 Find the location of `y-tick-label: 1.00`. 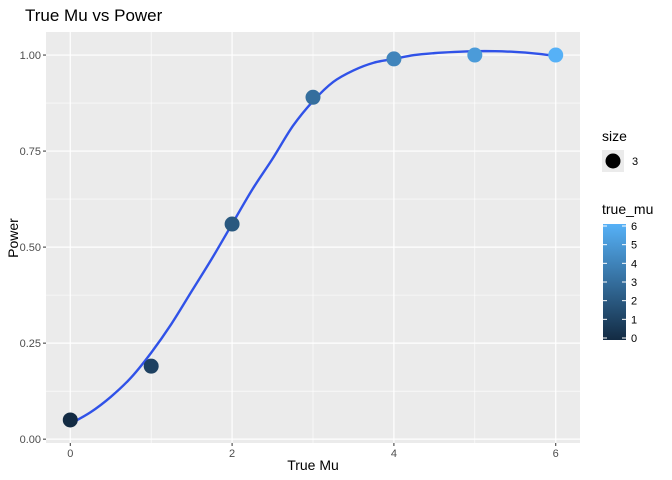

y-tick-label: 1.00 is located at coordinates (30, 56).